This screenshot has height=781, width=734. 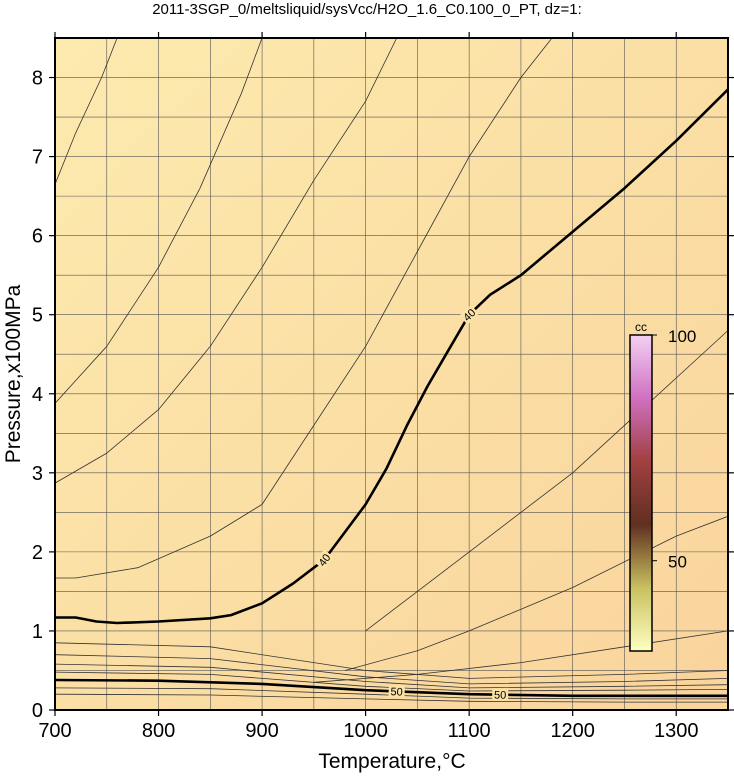 What do you see at coordinates (37, 158) in the screenshot?
I see `y-tick-label: 7` at bounding box center [37, 158].